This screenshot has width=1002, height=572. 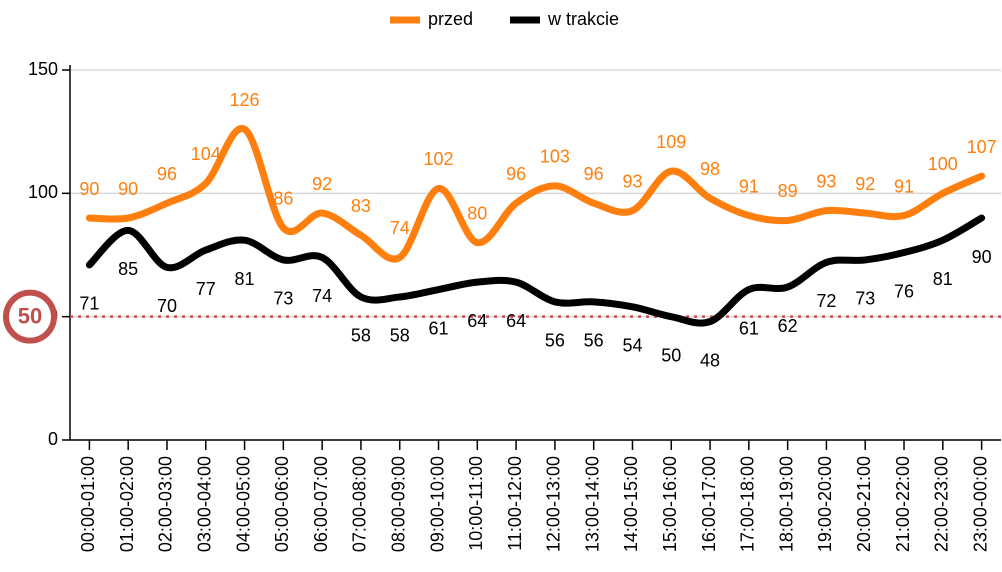 I want to click on data-label: 70, so click(x=167, y=306).